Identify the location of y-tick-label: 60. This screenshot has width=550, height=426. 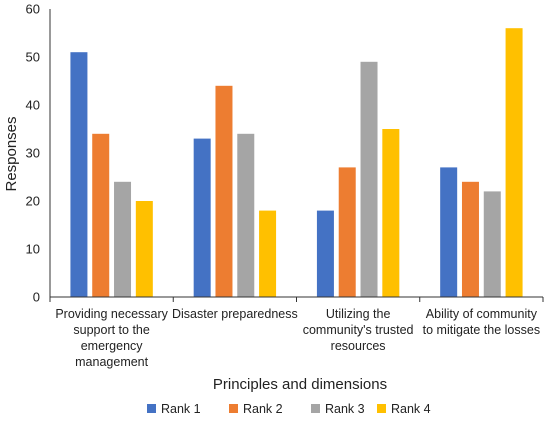
(33, 9).